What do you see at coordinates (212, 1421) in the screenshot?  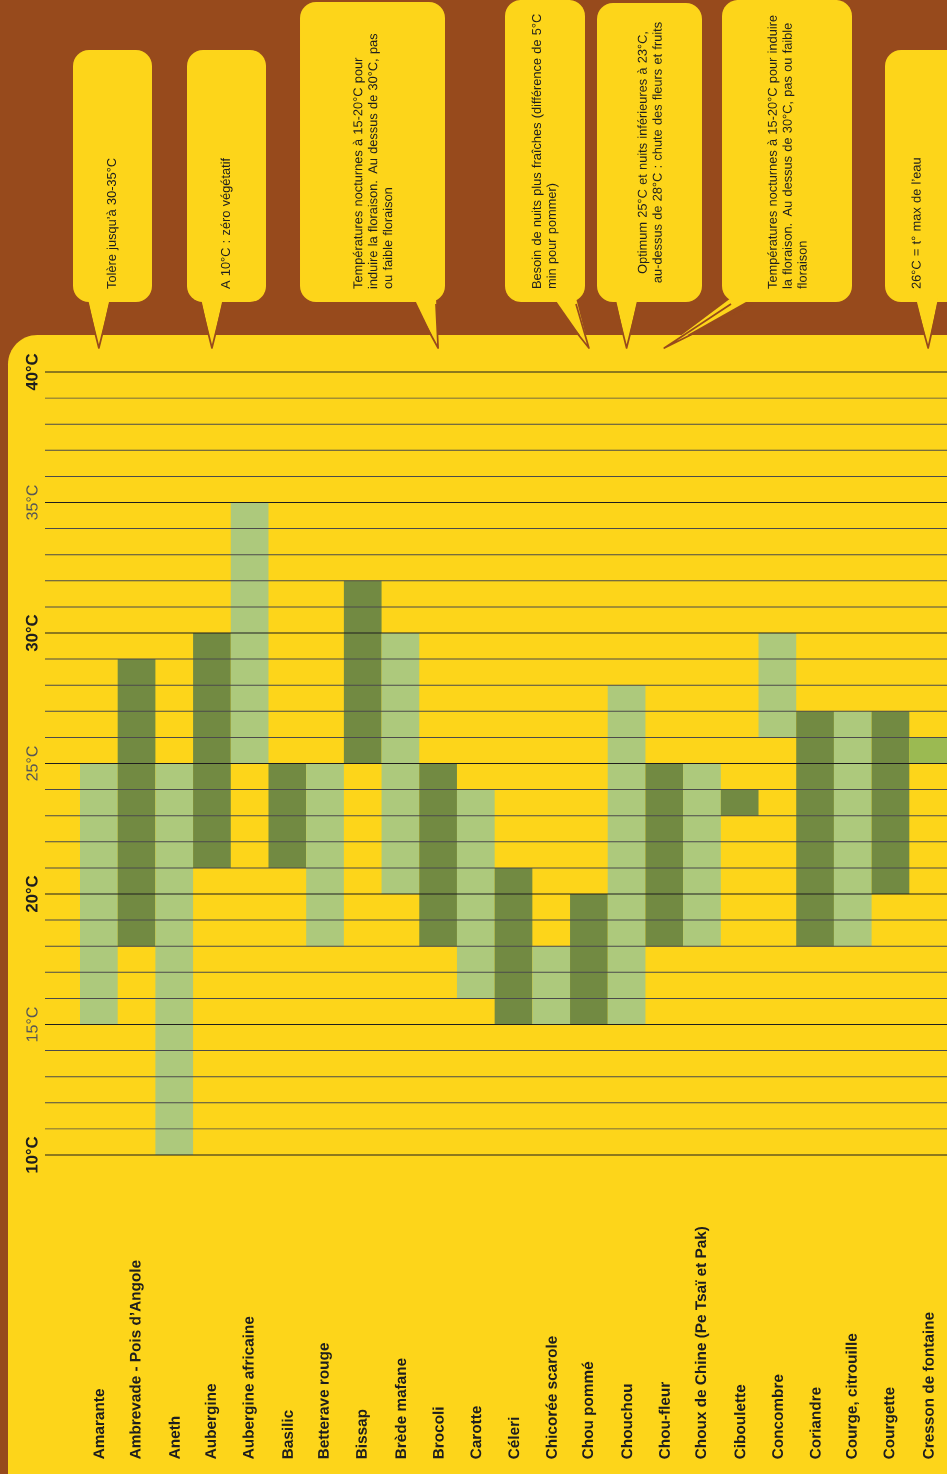 I see `x-tick-label: Aubergine` at bounding box center [212, 1421].